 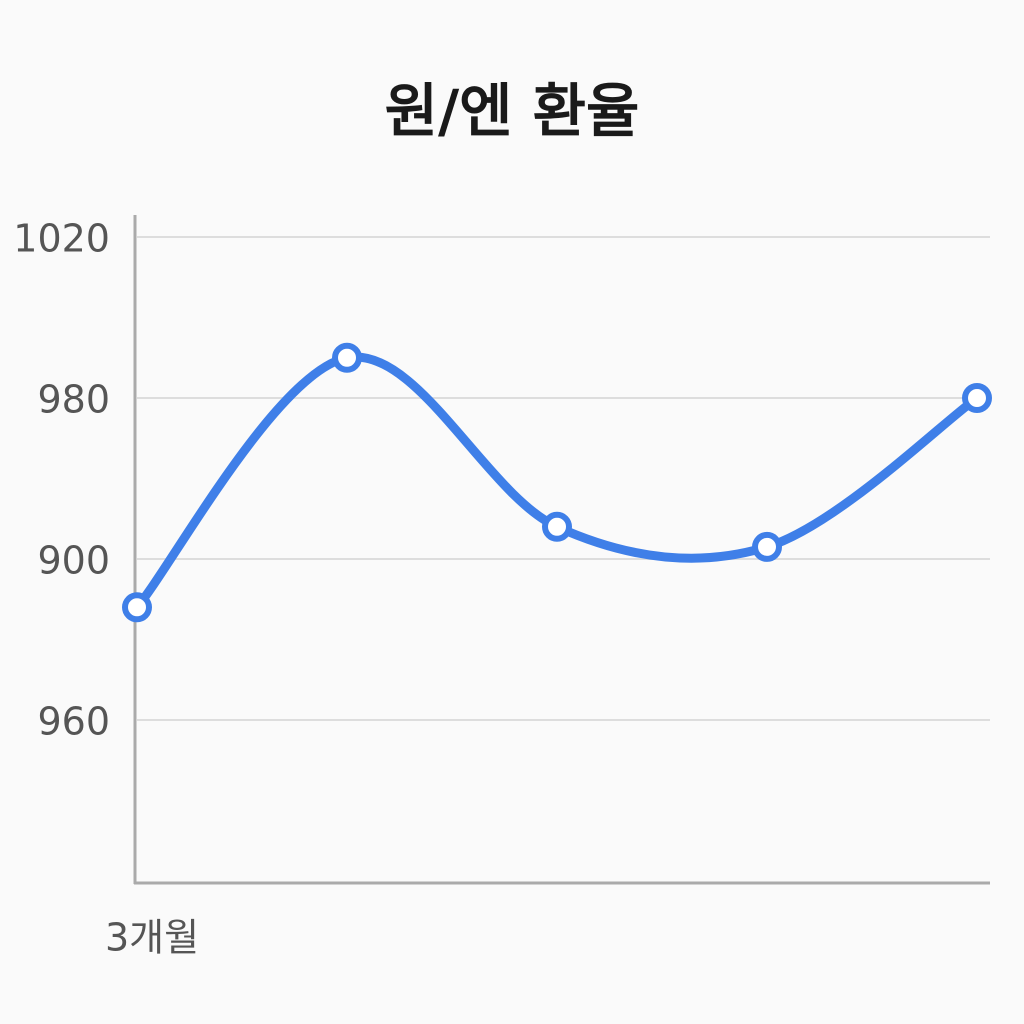 What do you see at coordinates (73, 722) in the screenshot?
I see `y-tick-label: 960` at bounding box center [73, 722].